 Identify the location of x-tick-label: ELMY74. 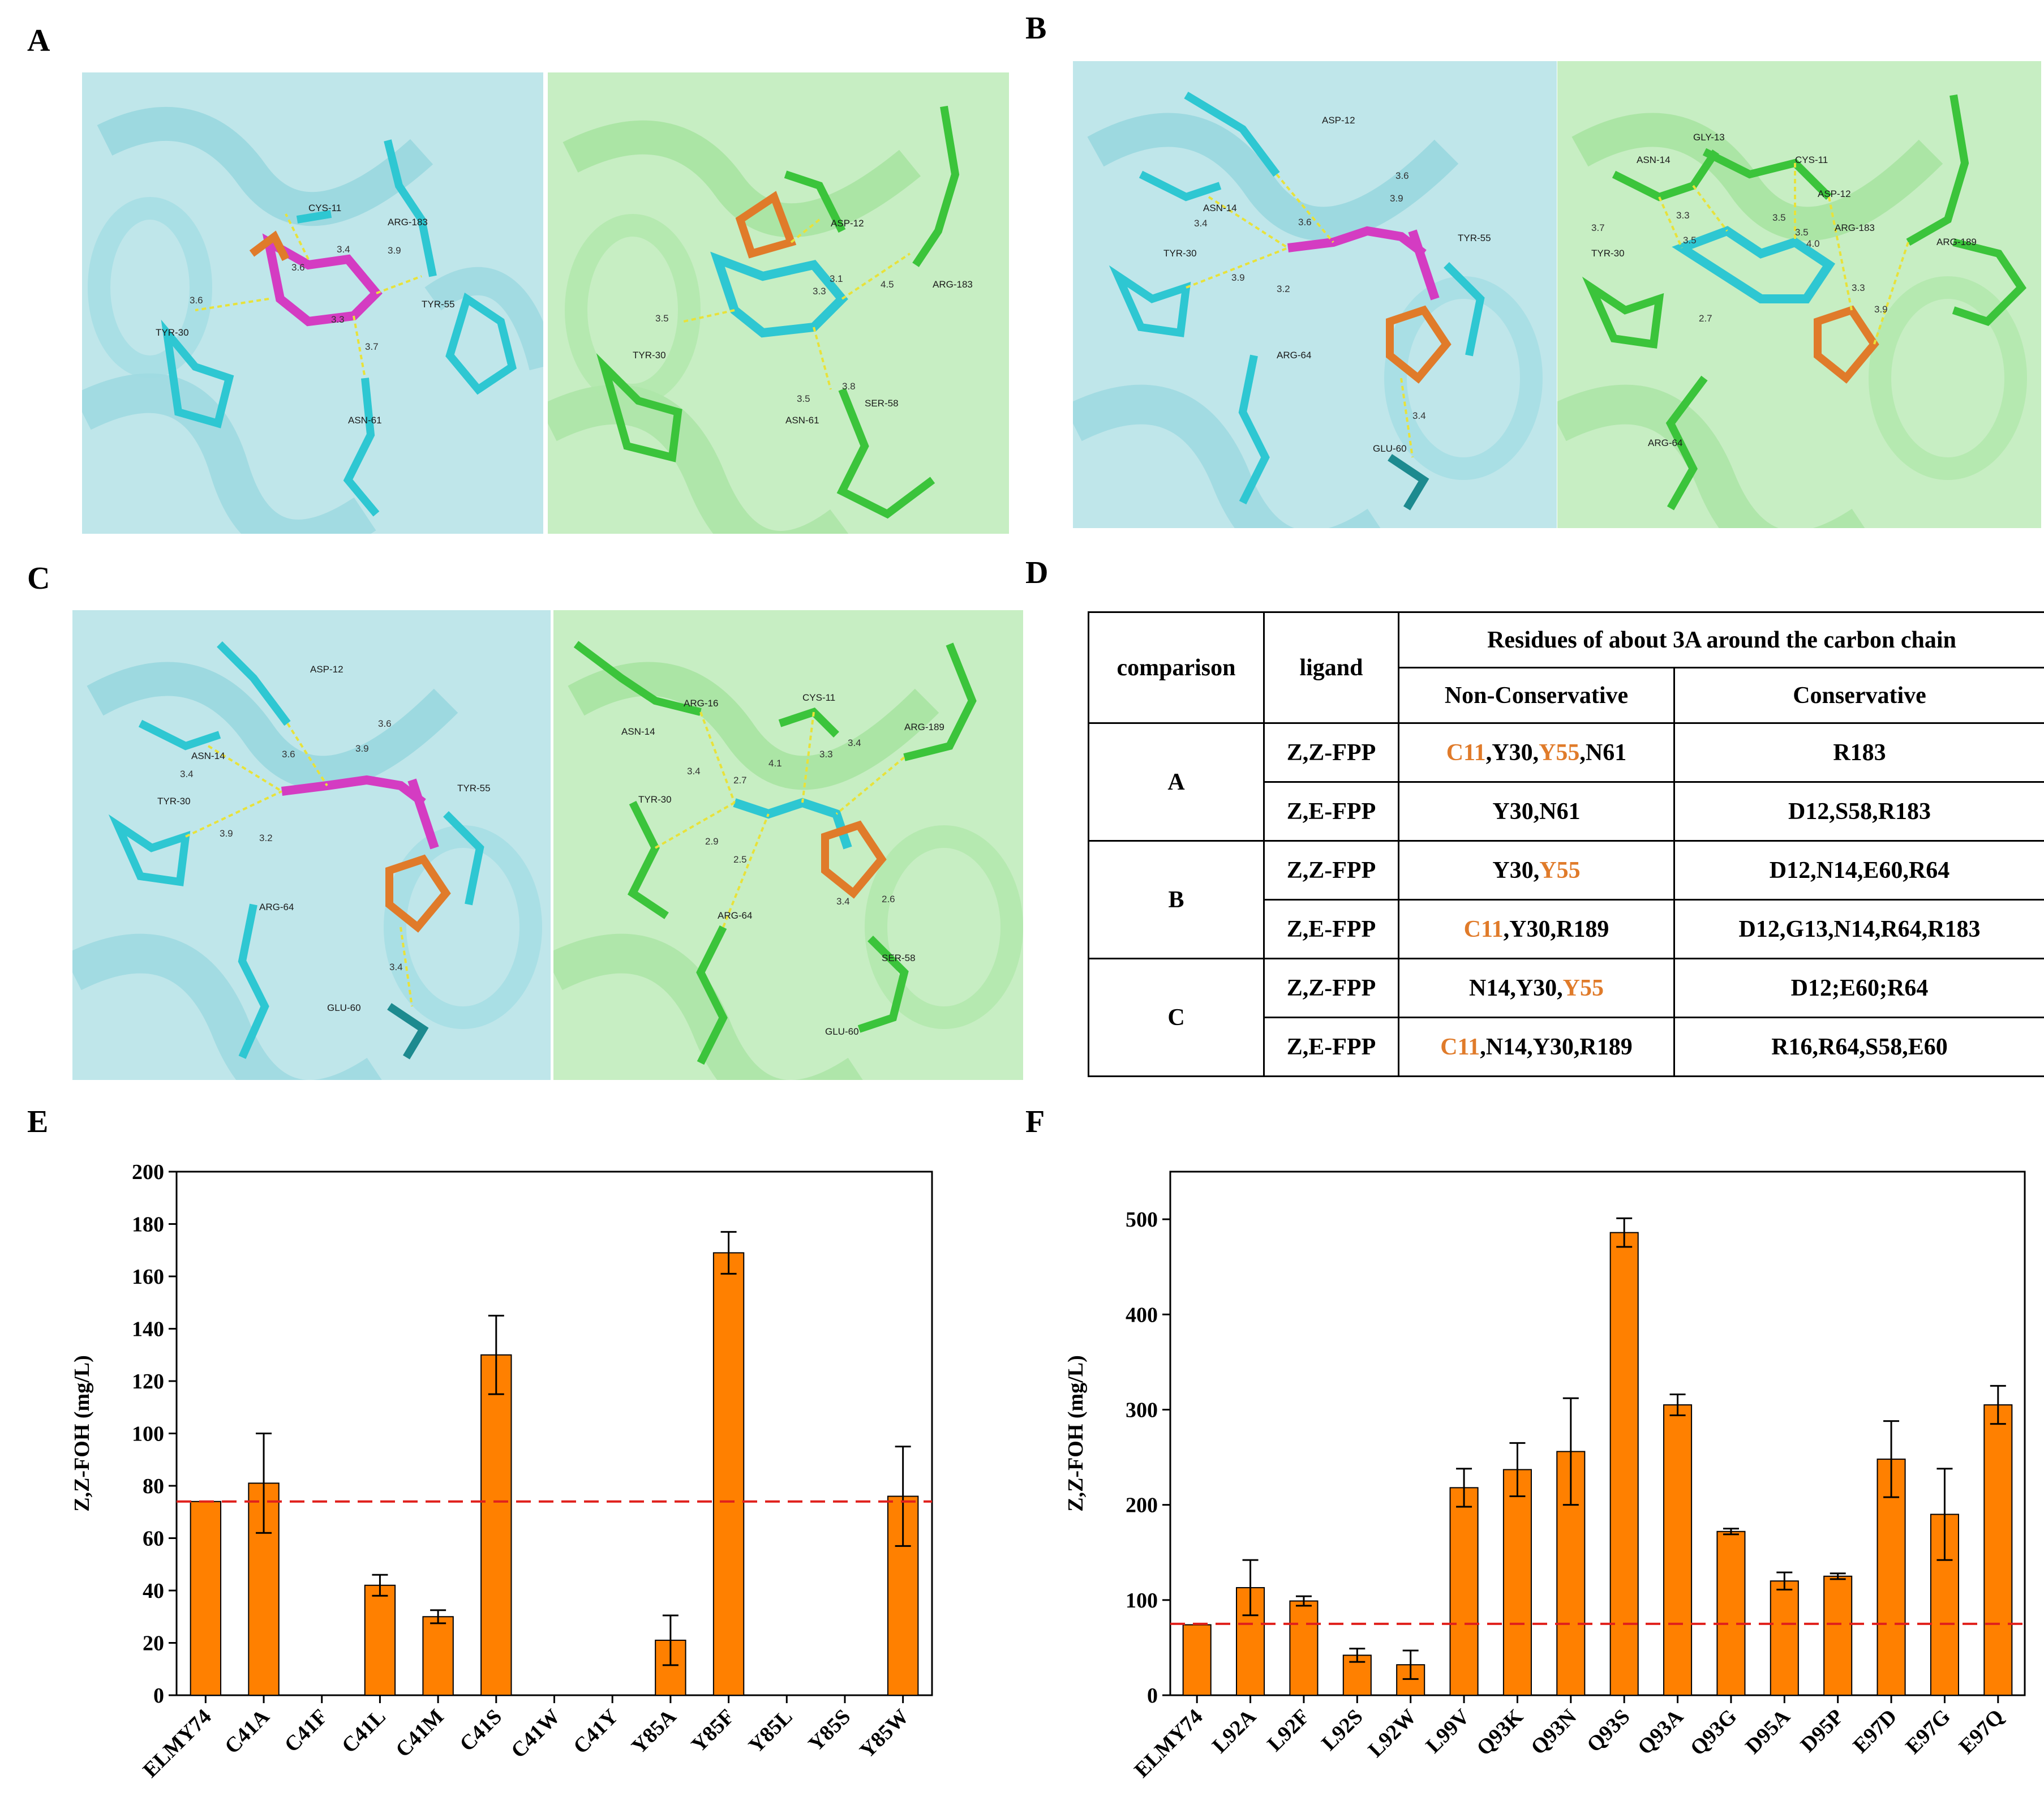
(177, 1743).